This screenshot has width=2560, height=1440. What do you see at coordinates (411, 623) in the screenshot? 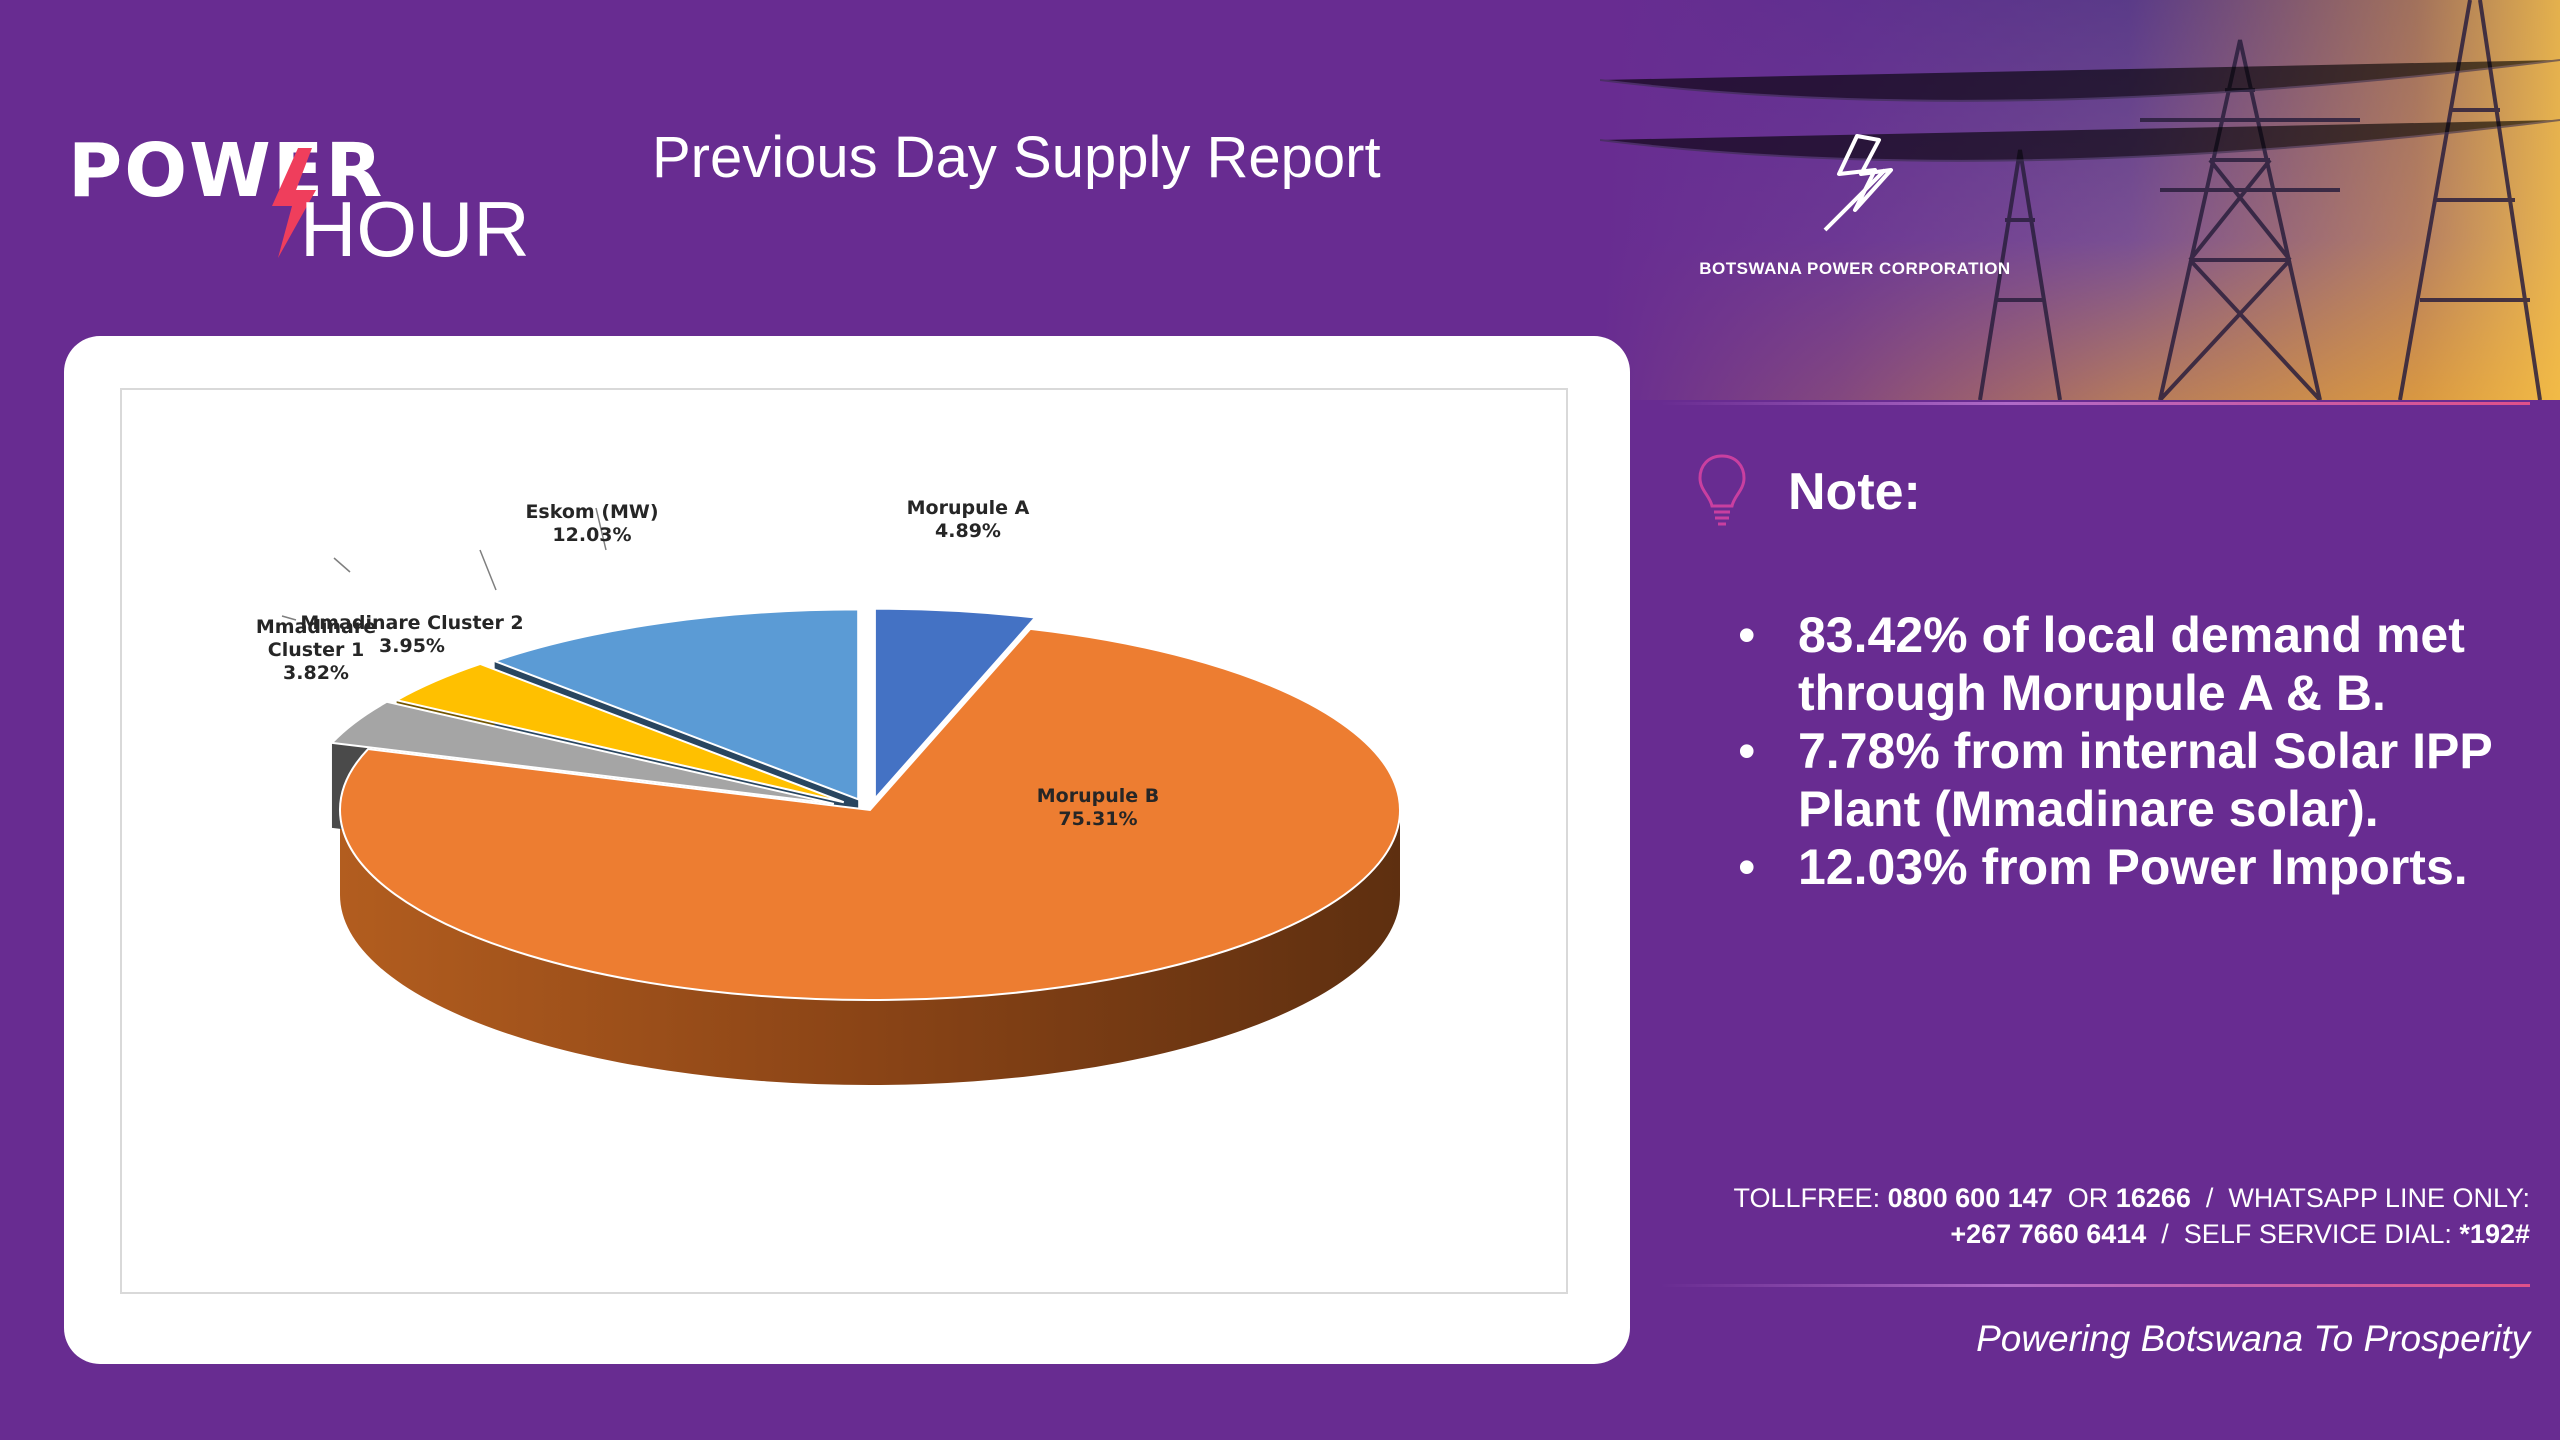
I see `pie-label-name: Mmadinare Cluster 2` at bounding box center [411, 623].